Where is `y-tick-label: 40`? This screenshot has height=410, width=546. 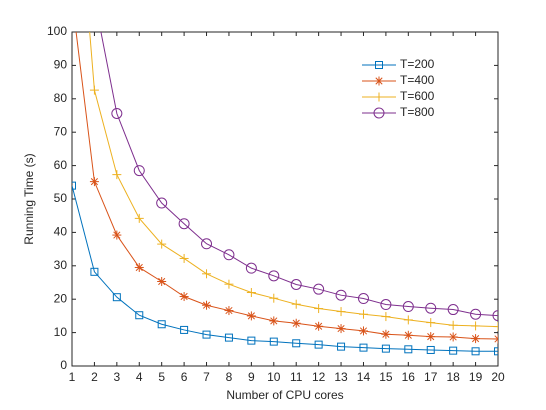 y-tick-label: 40 is located at coordinates (61, 232).